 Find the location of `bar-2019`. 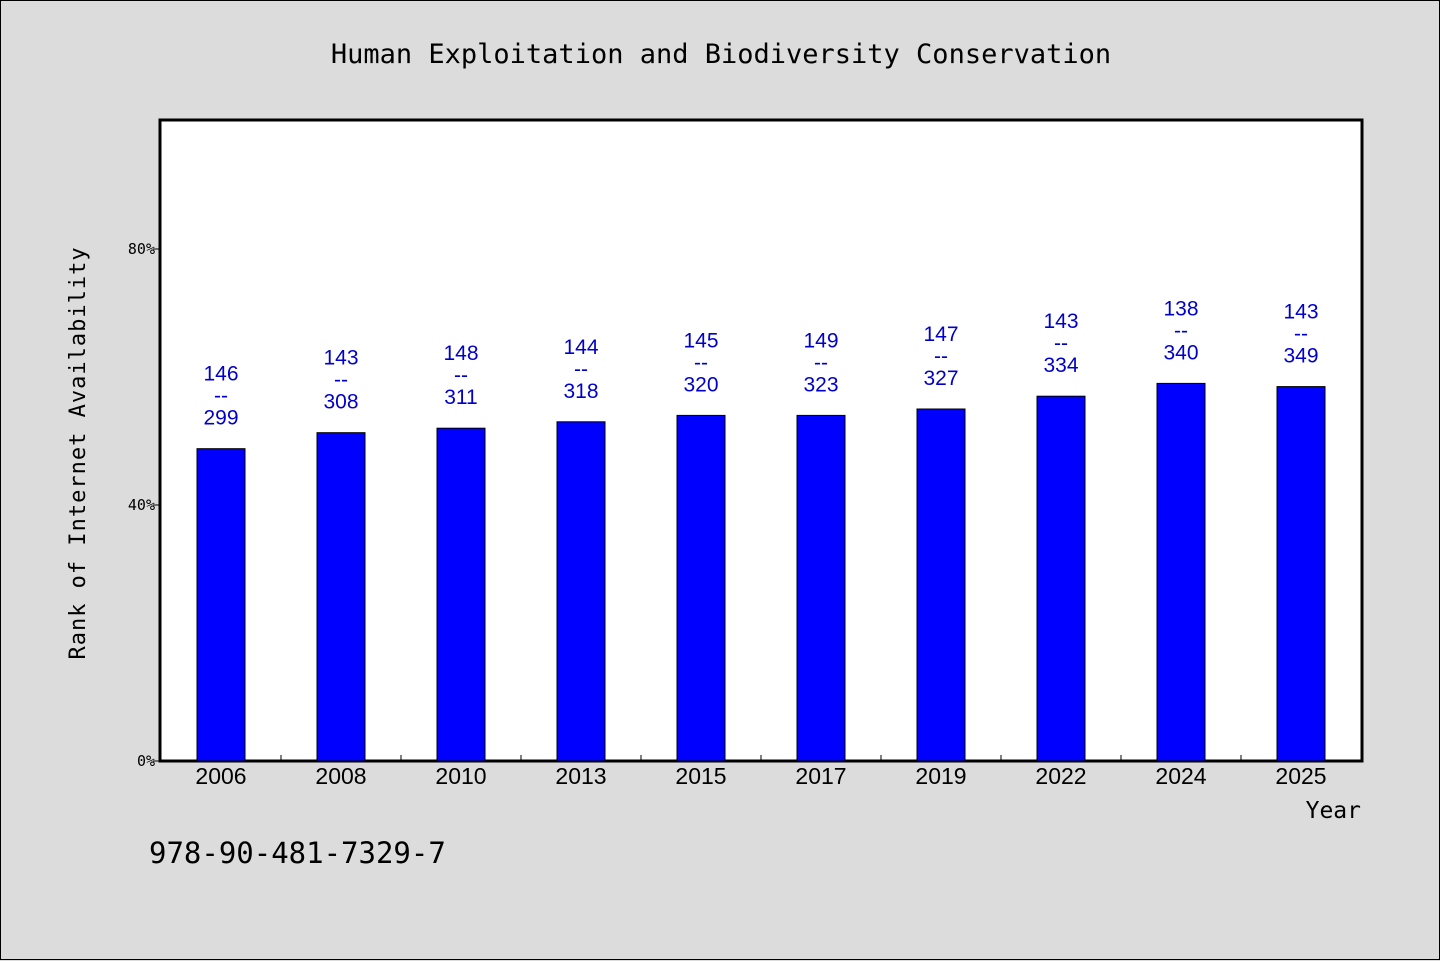

bar-2019 is located at coordinates (941, 585).